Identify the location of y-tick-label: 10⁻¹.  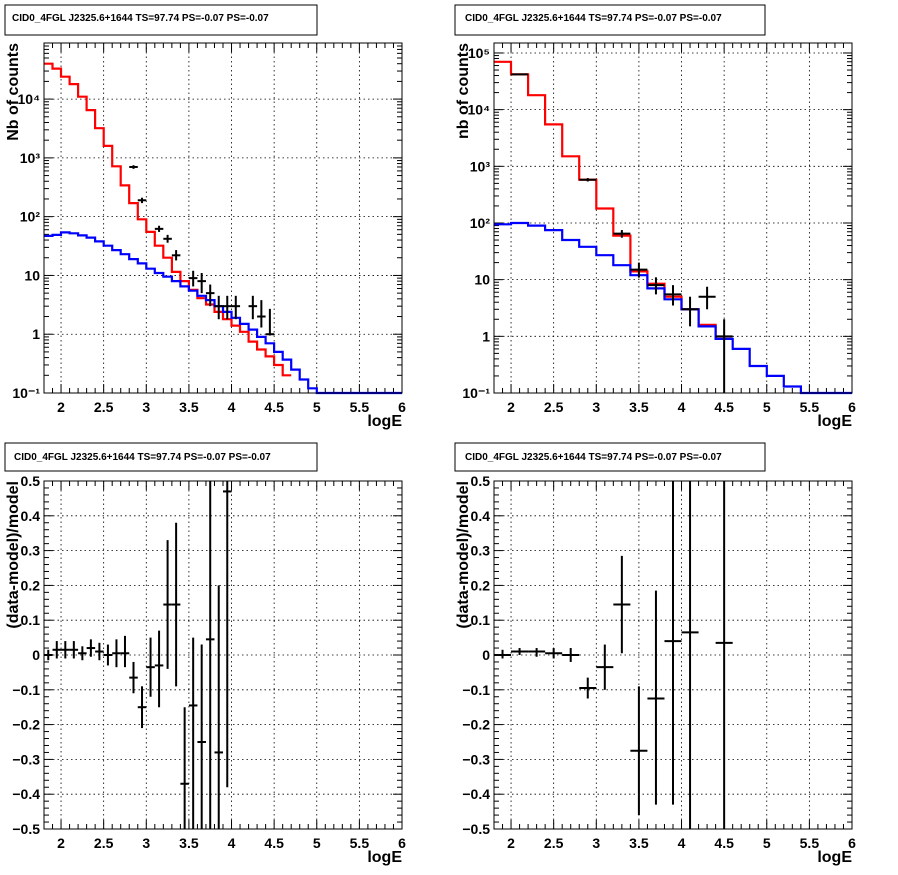
(26, 393).